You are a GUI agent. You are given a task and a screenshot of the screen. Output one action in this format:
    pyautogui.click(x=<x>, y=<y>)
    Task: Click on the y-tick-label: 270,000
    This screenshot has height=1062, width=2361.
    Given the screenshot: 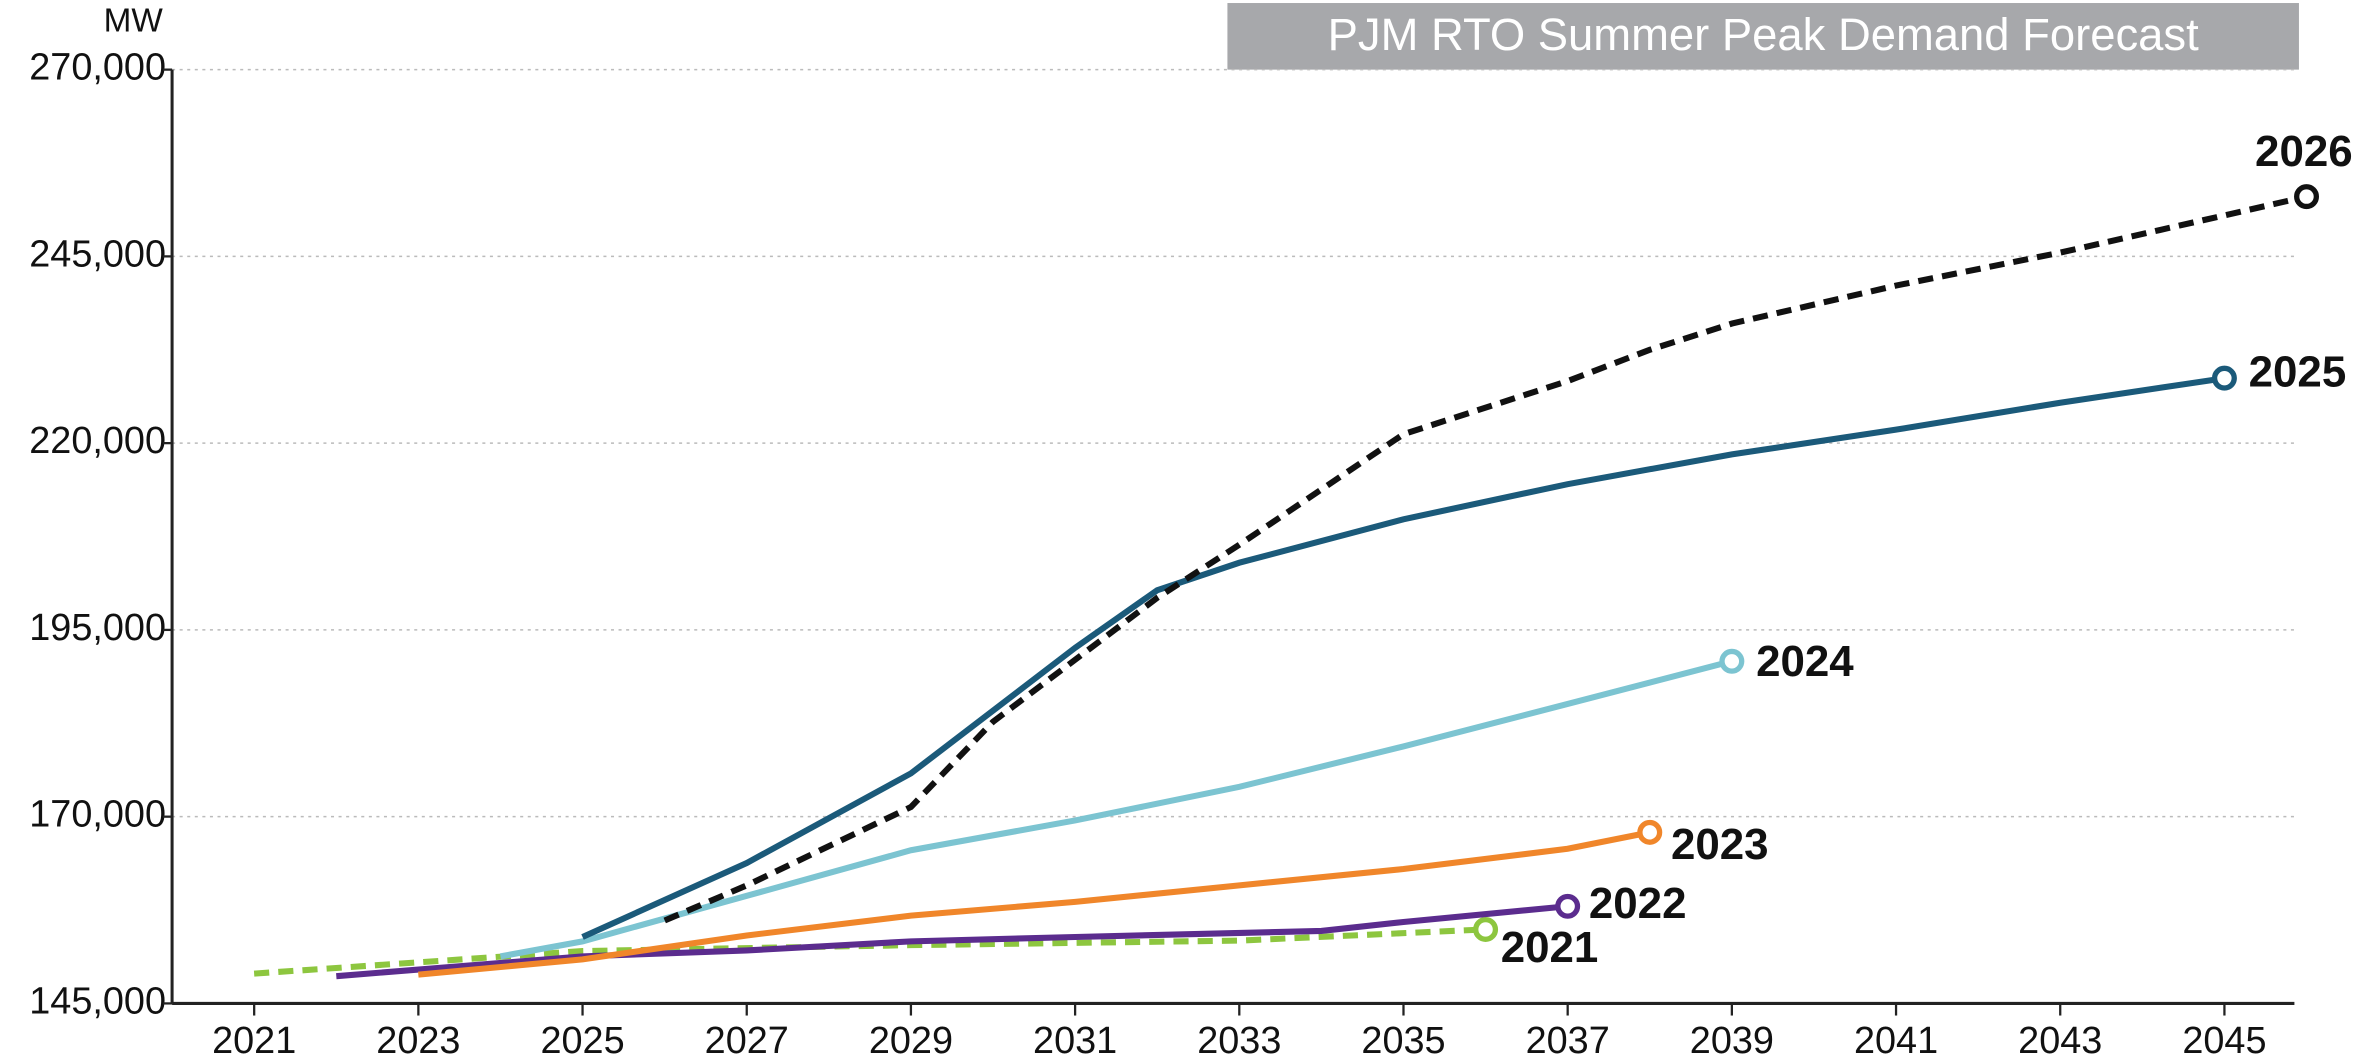 What is the action you would take?
    pyautogui.click(x=97, y=68)
    